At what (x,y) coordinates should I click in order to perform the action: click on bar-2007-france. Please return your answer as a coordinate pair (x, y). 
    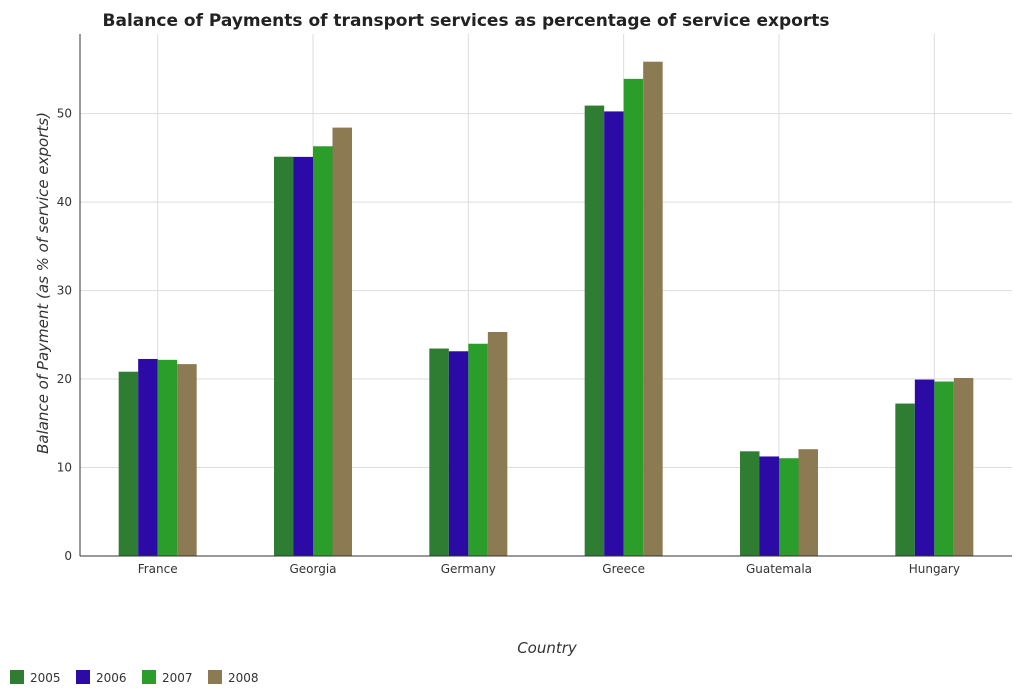
    Looking at the image, I should click on (167, 457).